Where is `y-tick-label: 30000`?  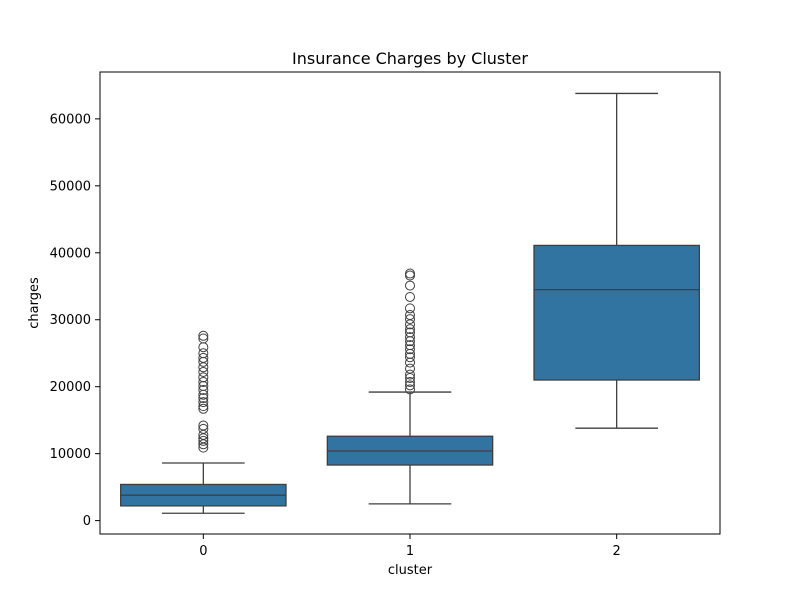 y-tick-label: 30000 is located at coordinates (70, 320).